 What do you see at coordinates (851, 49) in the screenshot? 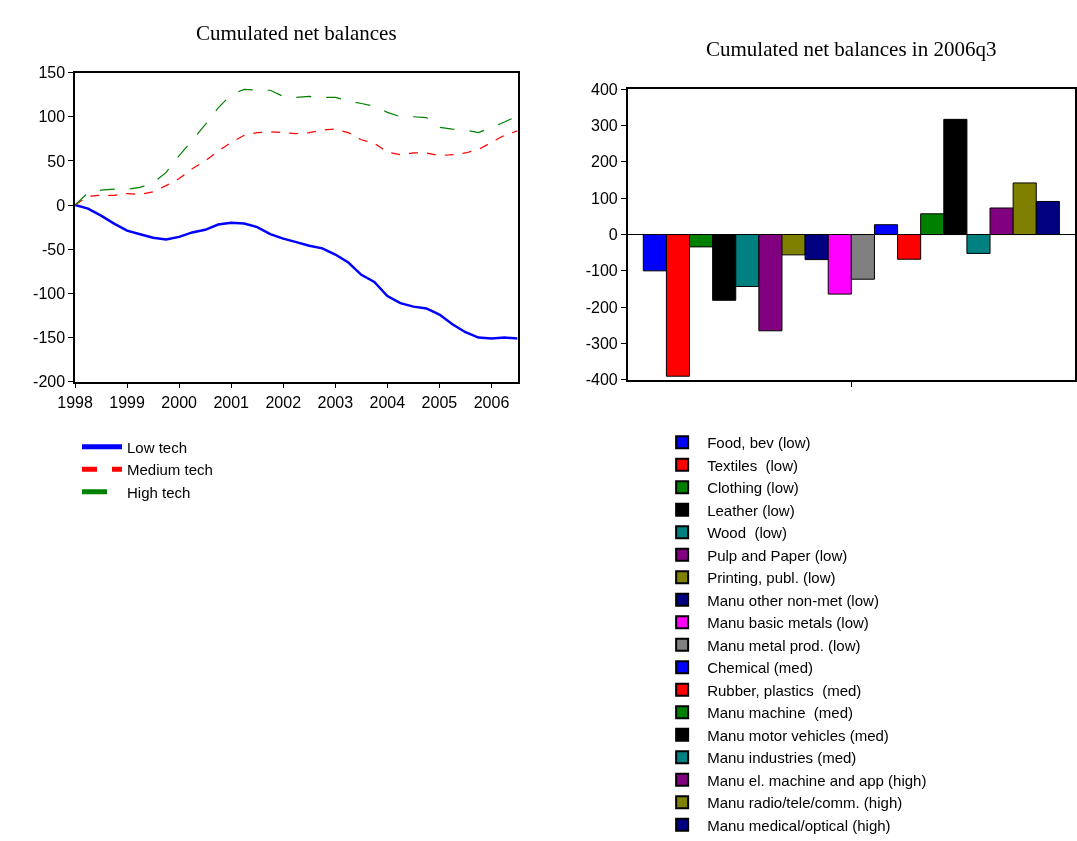
I see `chart-title: Cumulated net balances in 2006q3` at bounding box center [851, 49].